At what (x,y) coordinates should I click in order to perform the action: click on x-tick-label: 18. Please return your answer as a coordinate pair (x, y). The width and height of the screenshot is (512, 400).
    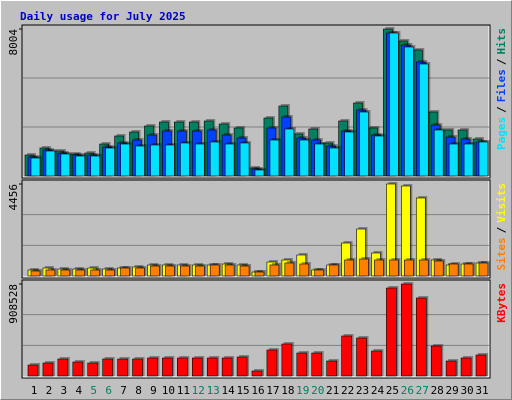
    Looking at the image, I should click on (287, 390).